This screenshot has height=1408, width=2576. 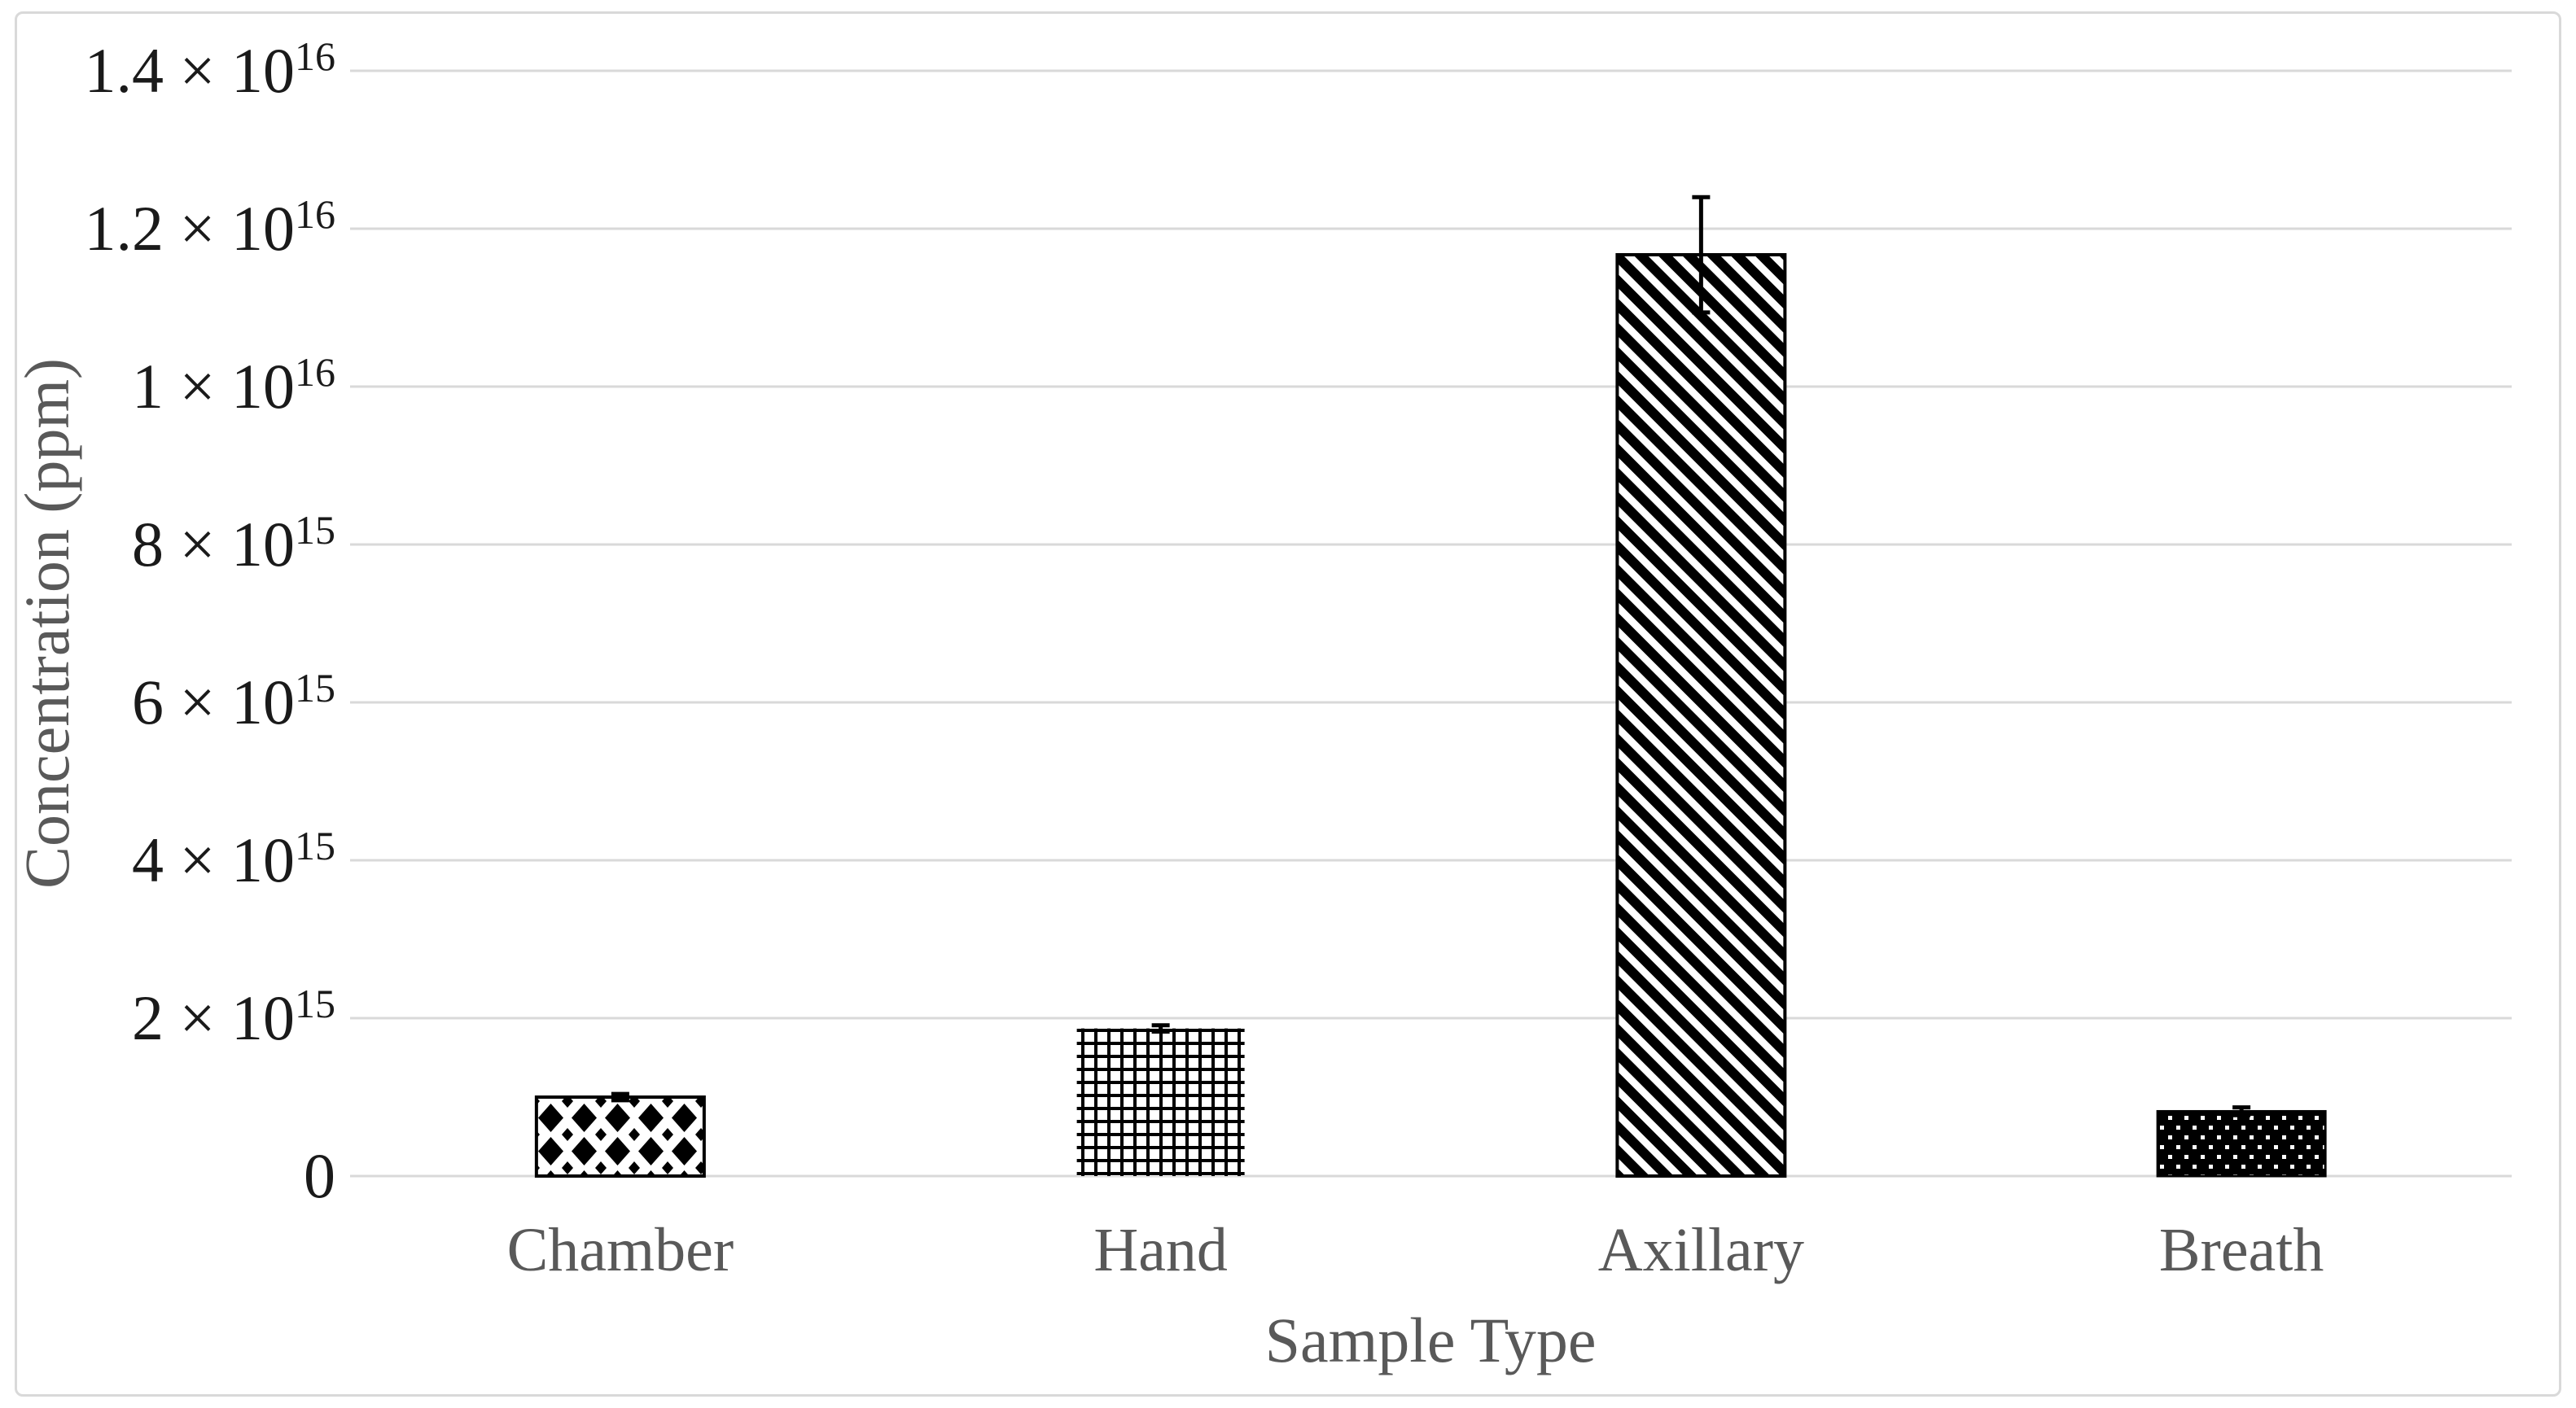 I want to click on y-tick-label: 1 × 1016, so click(x=167, y=387).